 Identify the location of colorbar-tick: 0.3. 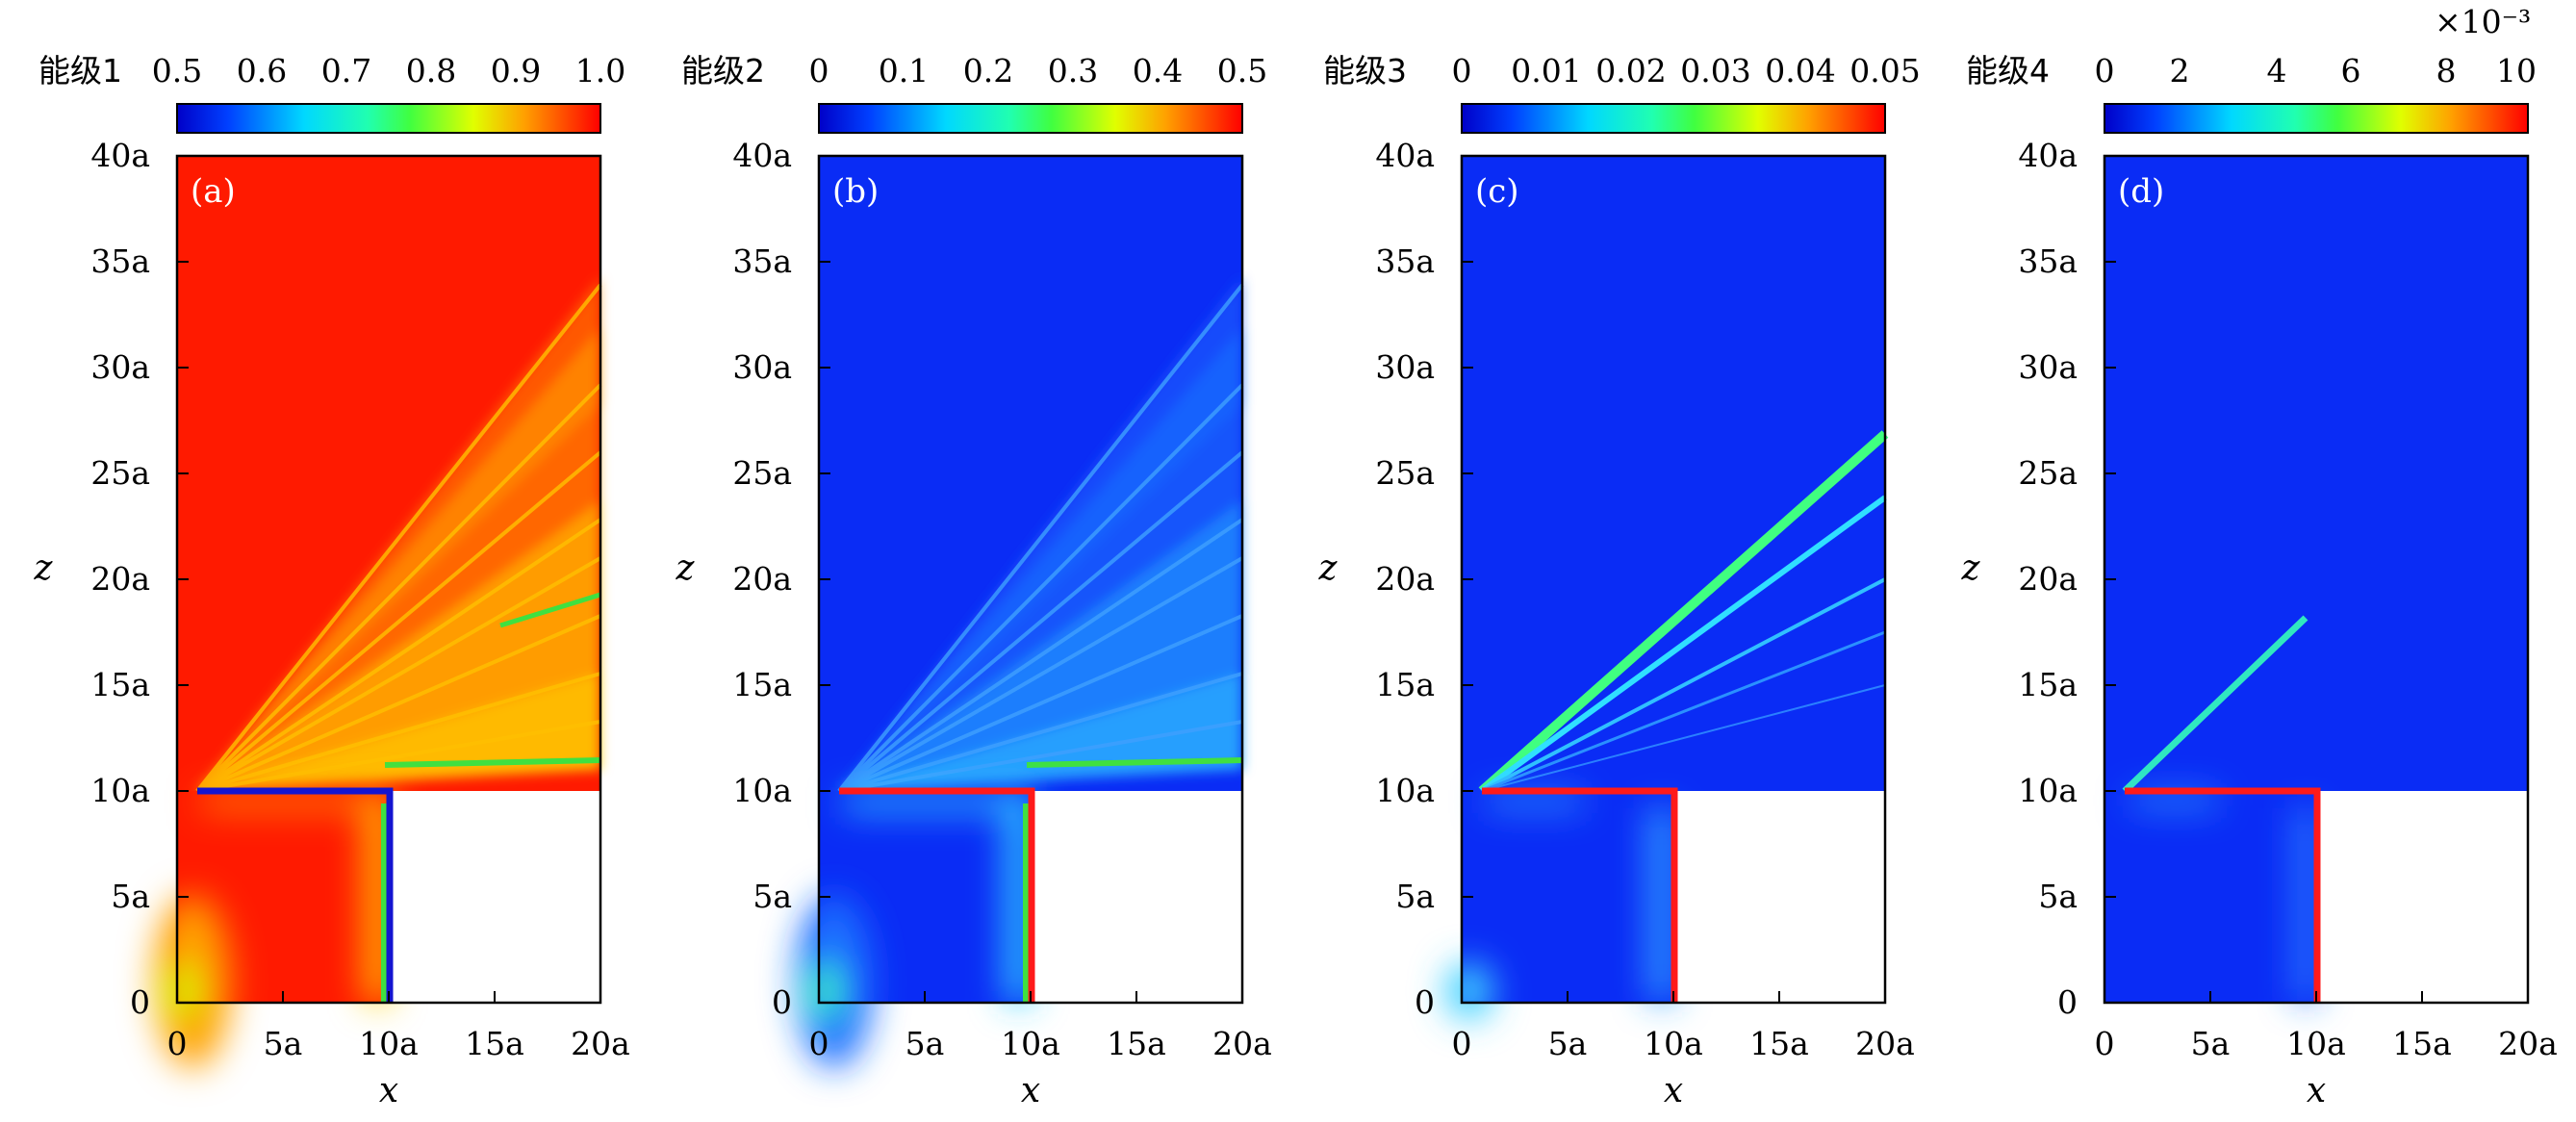
(1073, 70).